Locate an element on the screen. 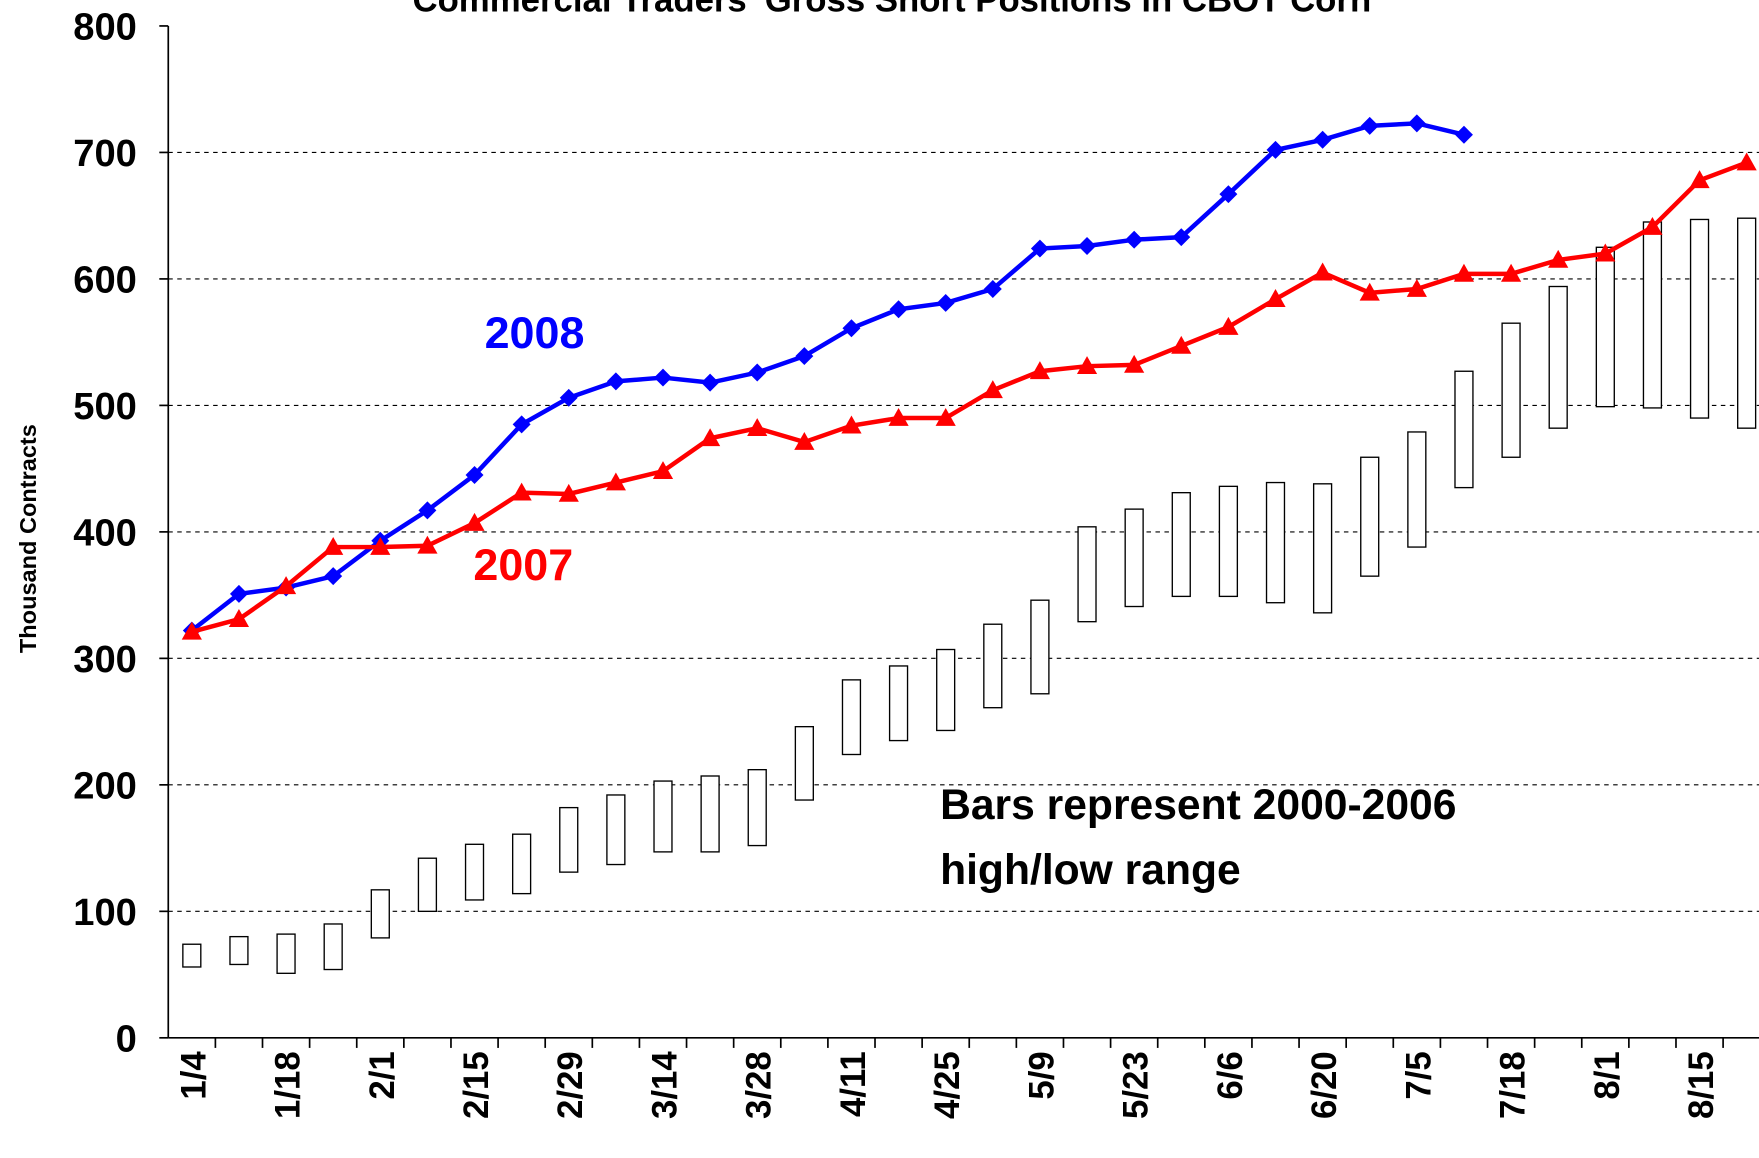  x-tick-label: 2/29 is located at coordinates (571, 1085).